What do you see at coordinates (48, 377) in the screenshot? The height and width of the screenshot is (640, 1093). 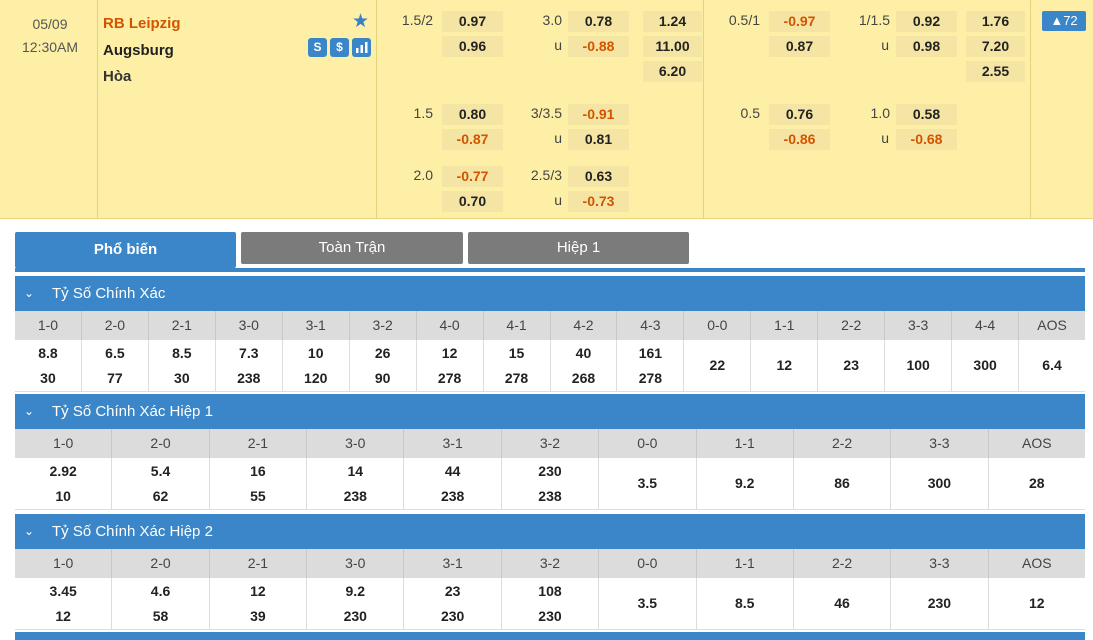 I see `odds-value-alt: 30` at bounding box center [48, 377].